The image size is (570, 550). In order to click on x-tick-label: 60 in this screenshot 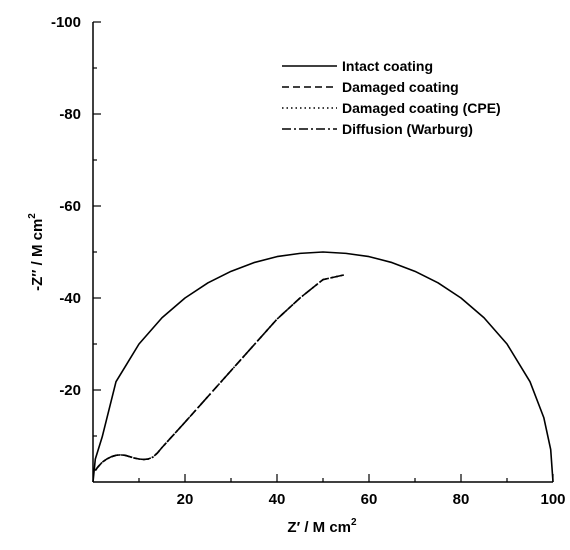, I will do `click(369, 499)`.